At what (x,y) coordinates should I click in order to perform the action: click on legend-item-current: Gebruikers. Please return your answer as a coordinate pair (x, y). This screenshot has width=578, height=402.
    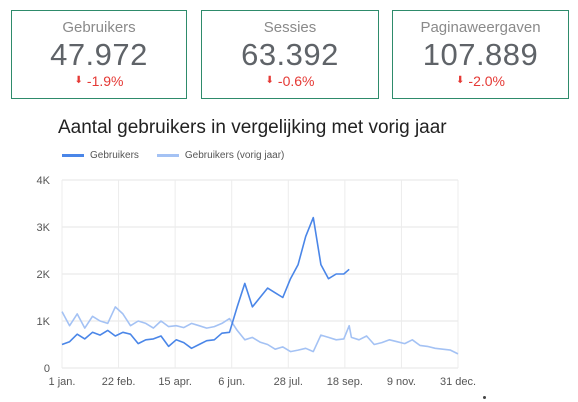
    Looking at the image, I should click on (100, 155).